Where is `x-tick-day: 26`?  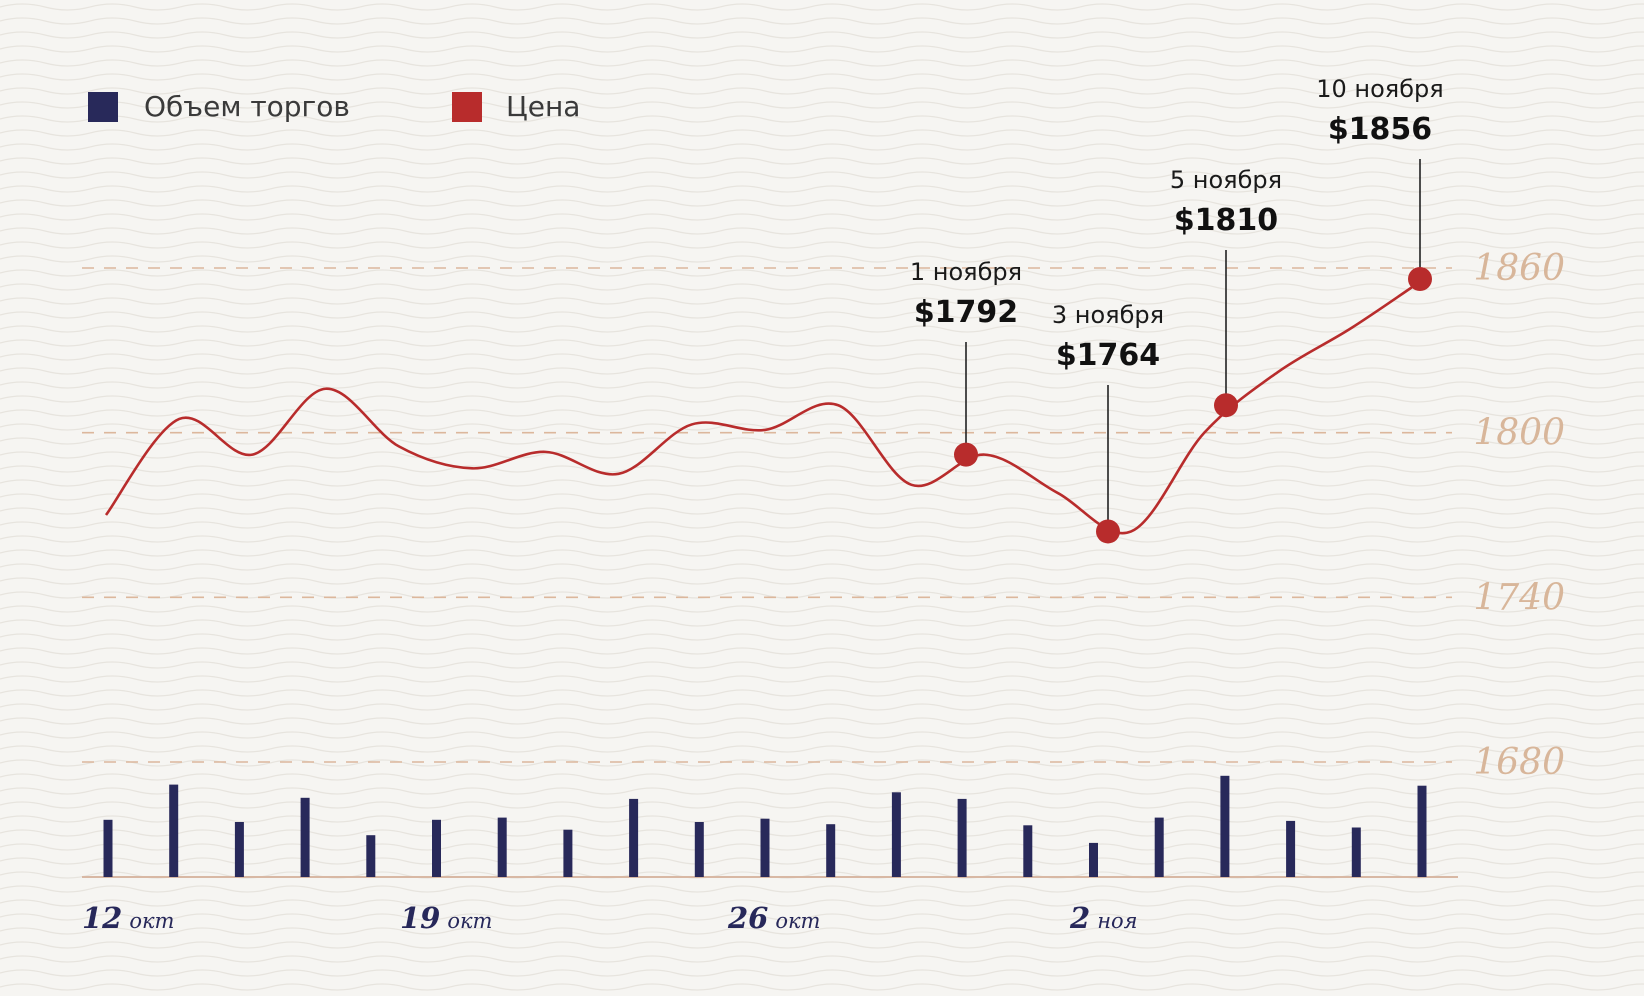
x-tick-day: 26 is located at coordinates (747, 918).